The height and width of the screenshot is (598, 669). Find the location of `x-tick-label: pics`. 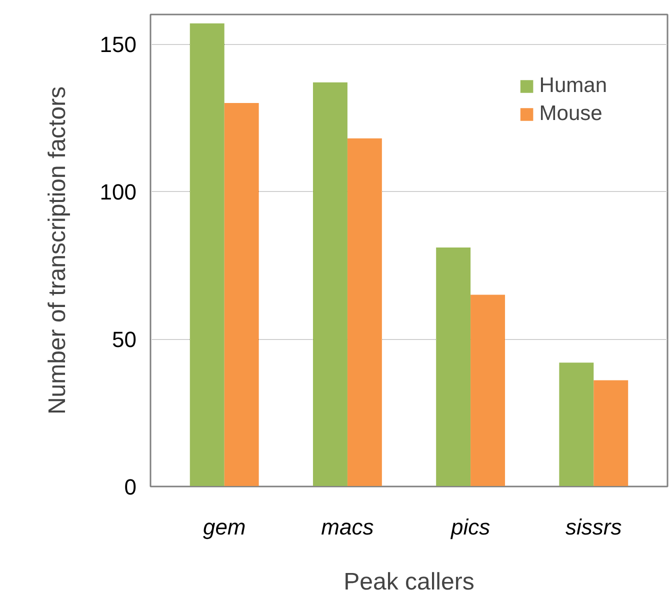

x-tick-label: pics is located at coordinates (470, 527).